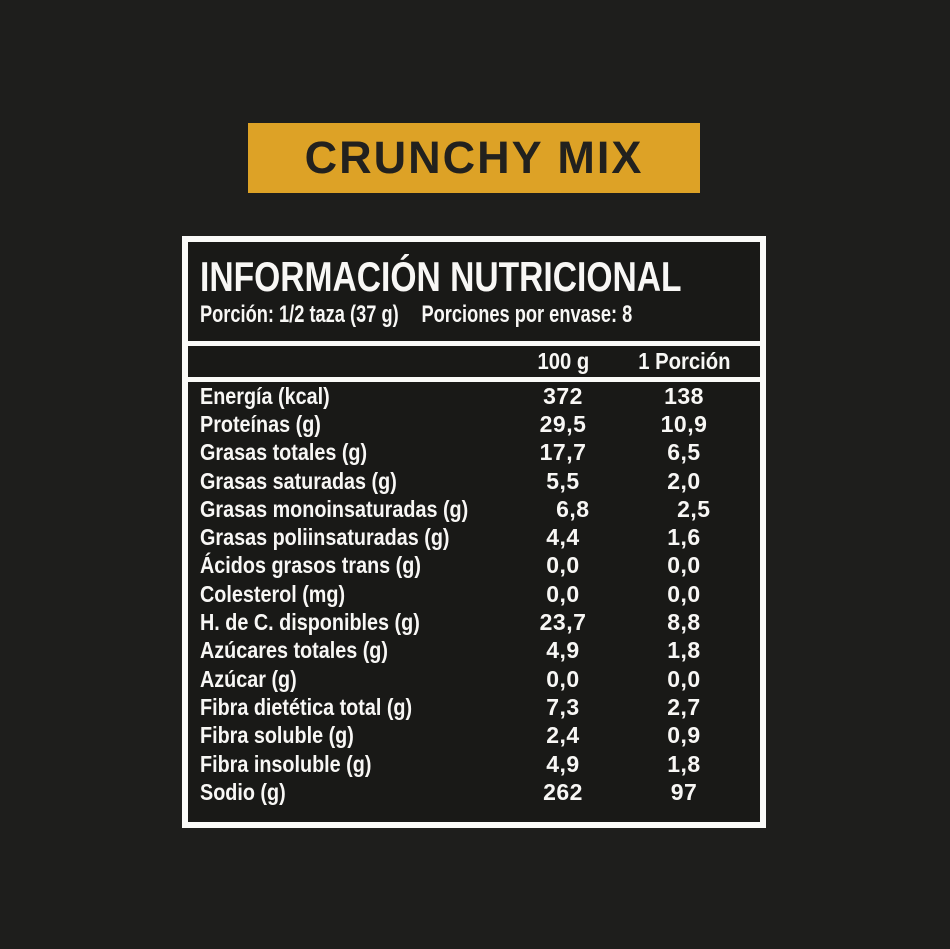  Describe the element at coordinates (306, 706) in the screenshot. I see `nutrient-label: Fibra dietética total (g)` at that location.